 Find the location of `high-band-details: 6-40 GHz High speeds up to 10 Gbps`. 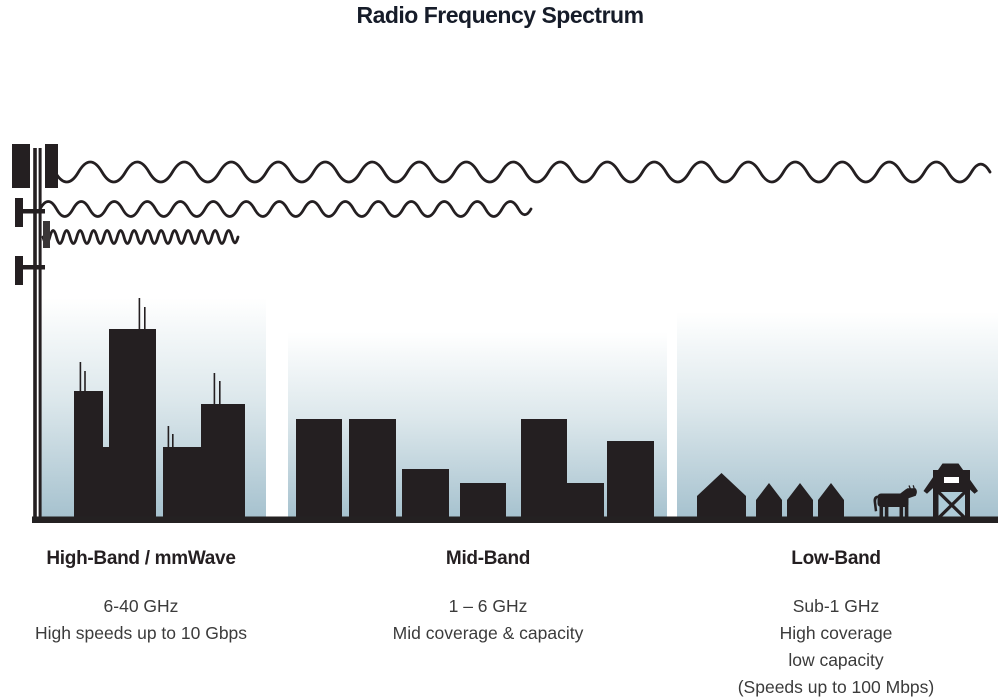

high-band-details: 6-40 GHz High speeds up to 10 Gbps is located at coordinates (141, 620).